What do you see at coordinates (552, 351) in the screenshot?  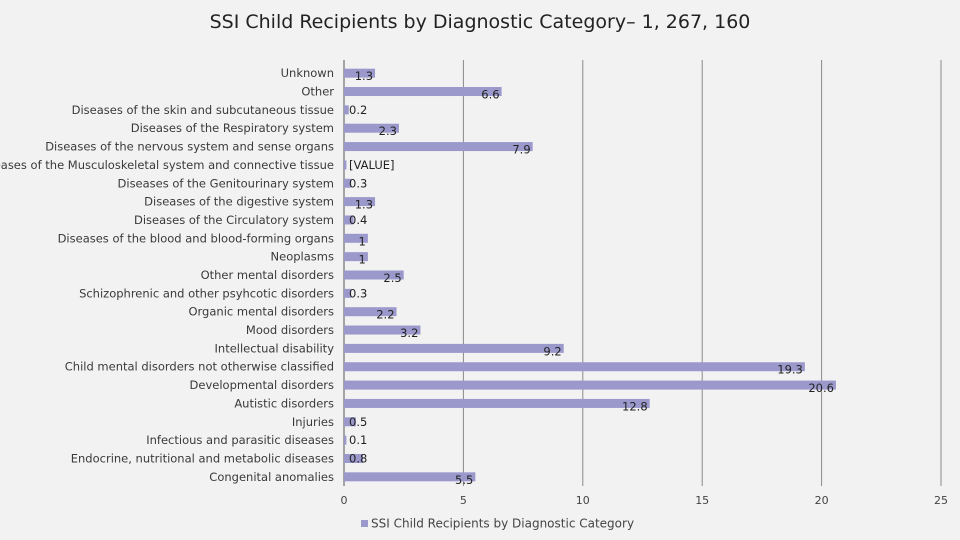 I see `data-label: 9.2` at bounding box center [552, 351].